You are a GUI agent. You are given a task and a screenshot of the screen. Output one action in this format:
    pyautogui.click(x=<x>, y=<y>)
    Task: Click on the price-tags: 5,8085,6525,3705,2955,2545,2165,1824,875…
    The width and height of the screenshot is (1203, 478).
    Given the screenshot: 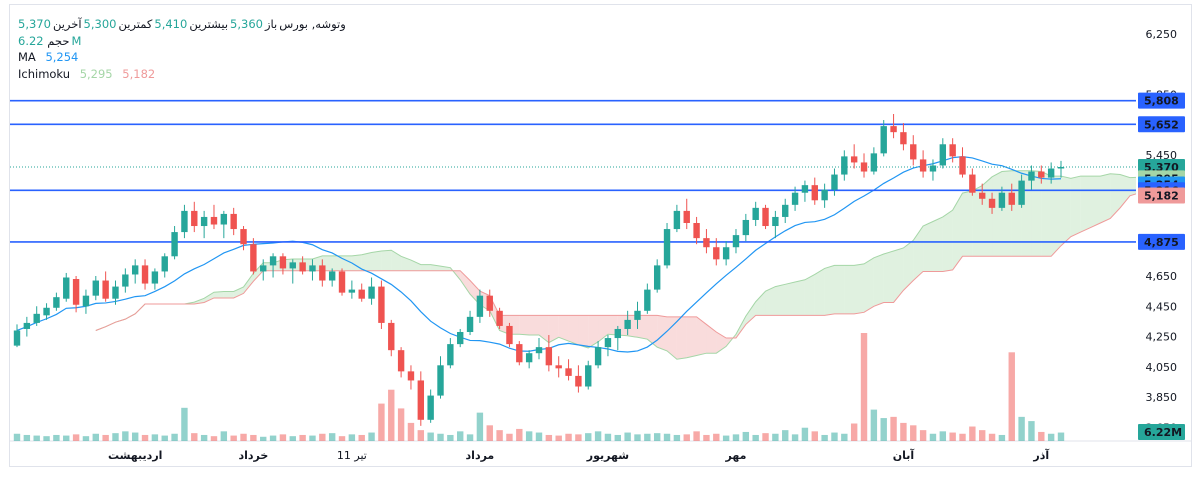 What is the action you would take?
    pyautogui.click(x=1161, y=266)
    